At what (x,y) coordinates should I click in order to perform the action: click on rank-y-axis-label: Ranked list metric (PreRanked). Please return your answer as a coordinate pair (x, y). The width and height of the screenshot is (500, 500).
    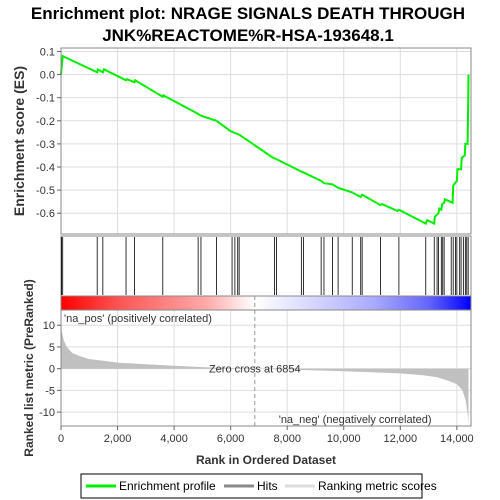
    Looking at the image, I should click on (29, 367).